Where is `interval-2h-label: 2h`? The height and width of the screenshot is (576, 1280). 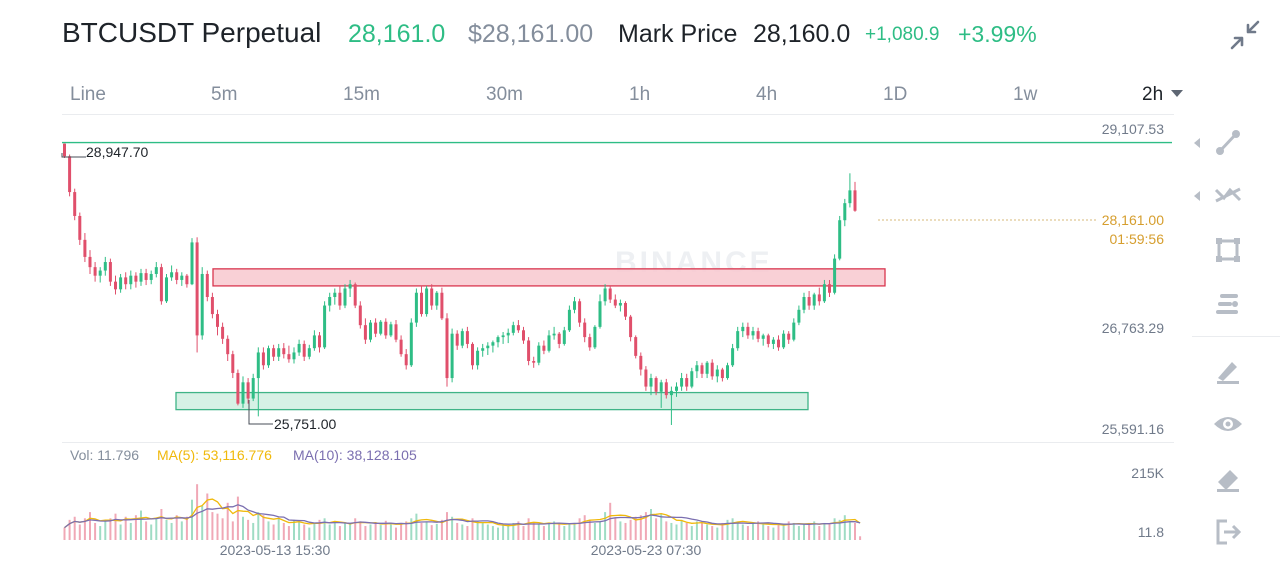 interval-2h-label: 2h is located at coordinates (1153, 94).